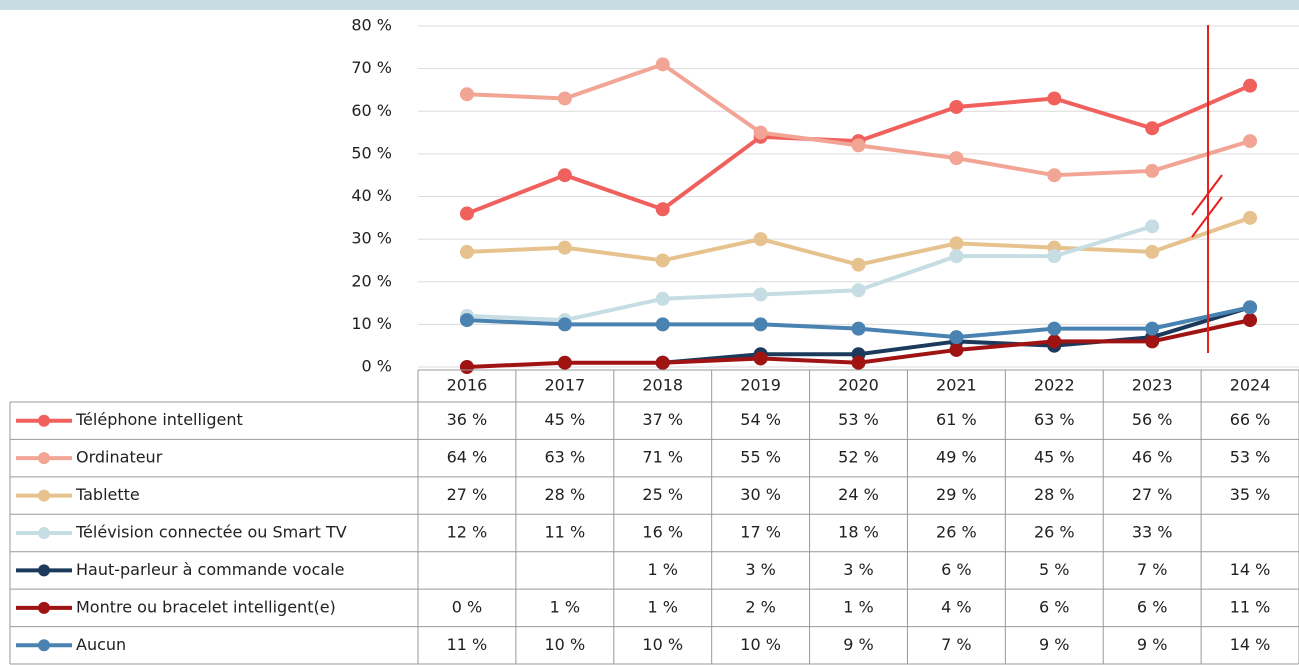 The image size is (1299, 665). Describe the element at coordinates (564, 385) in the screenshot. I see `x-tick-label: 2017` at that location.